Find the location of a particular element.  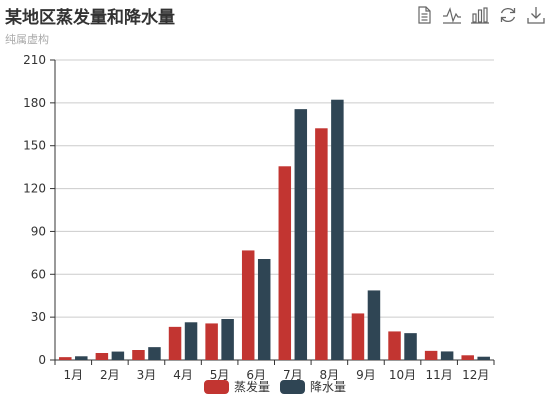

chart-title: 某地区蒸发量和降水量 is located at coordinates (90, 18).